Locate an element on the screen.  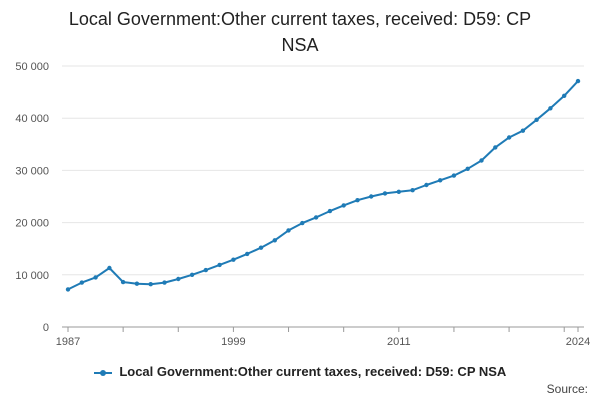
chart-title-line-2: NSA is located at coordinates (300, 45).